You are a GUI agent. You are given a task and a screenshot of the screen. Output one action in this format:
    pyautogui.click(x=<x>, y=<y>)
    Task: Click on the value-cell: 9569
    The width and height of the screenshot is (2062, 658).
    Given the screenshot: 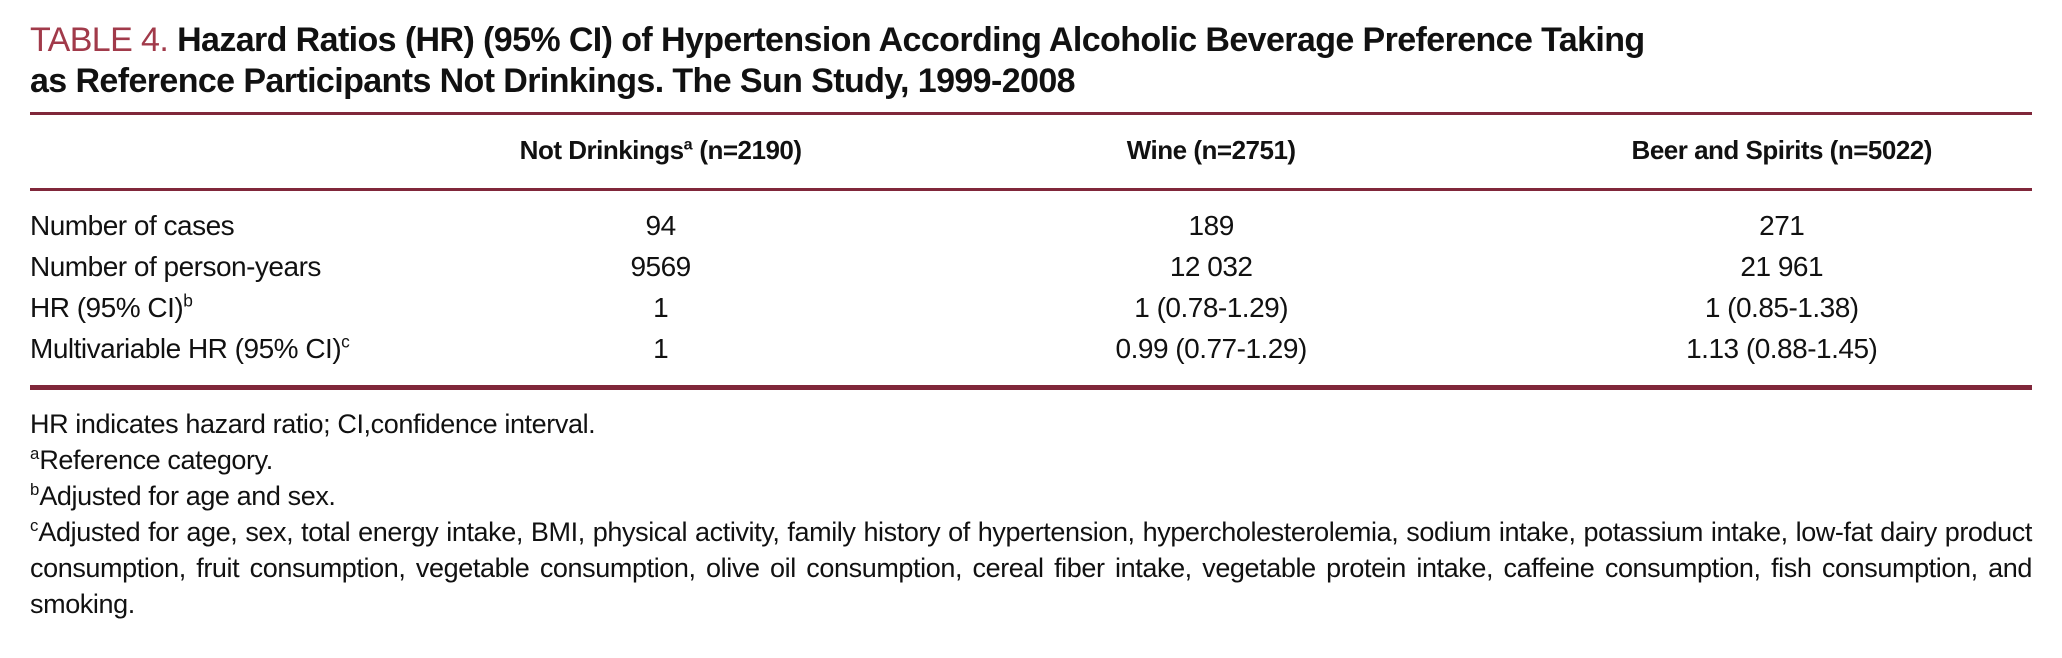 What is the action you would take?
    pyautogui.click(x=660, y=266)
    